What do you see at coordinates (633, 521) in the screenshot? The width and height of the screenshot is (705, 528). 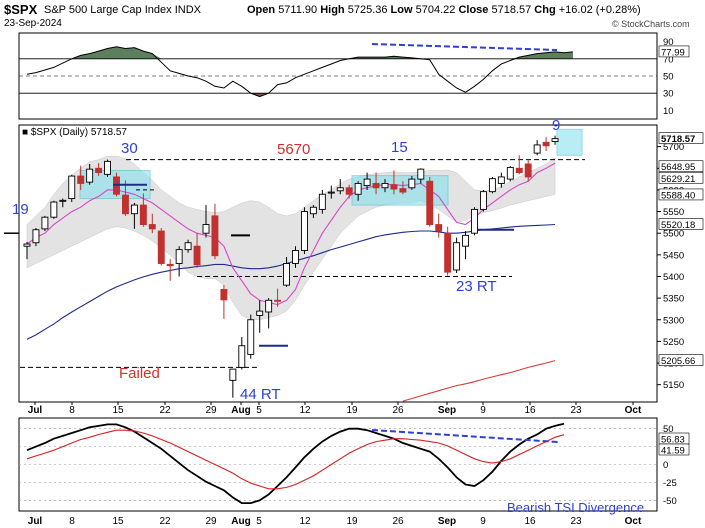 I see `tsi-x-label: Oct` at bounding box center [633, 521].